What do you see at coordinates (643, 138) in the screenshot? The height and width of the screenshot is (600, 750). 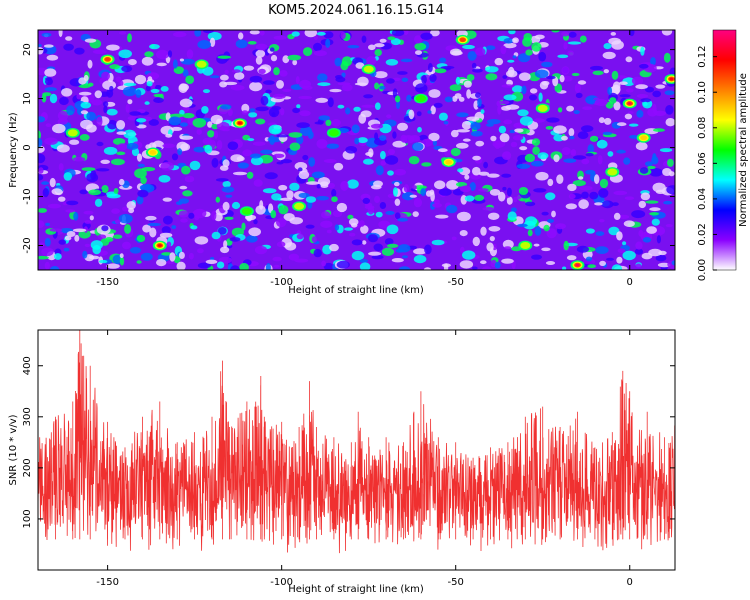 I see `heatmap-peak` at bounding box center [643, 138].